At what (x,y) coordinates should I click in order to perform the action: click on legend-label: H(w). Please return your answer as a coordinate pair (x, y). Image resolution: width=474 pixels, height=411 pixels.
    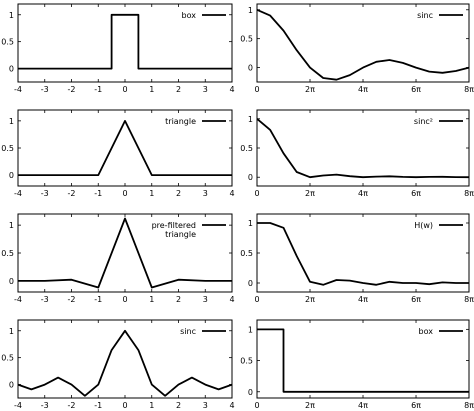
    Looking at the image, I should click on (423, 225).